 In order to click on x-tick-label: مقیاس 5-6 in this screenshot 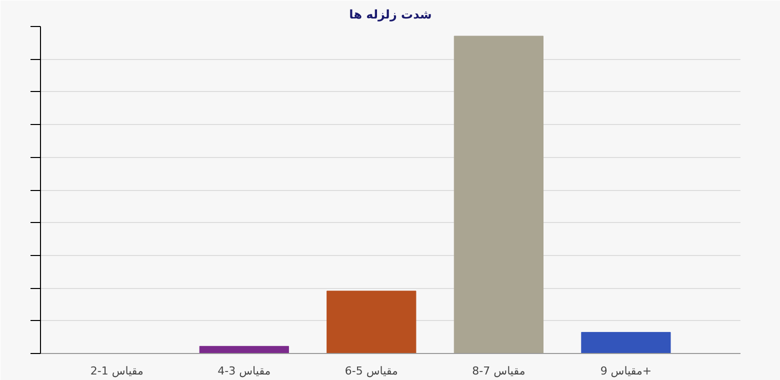, I will do `click(371, 371)`.